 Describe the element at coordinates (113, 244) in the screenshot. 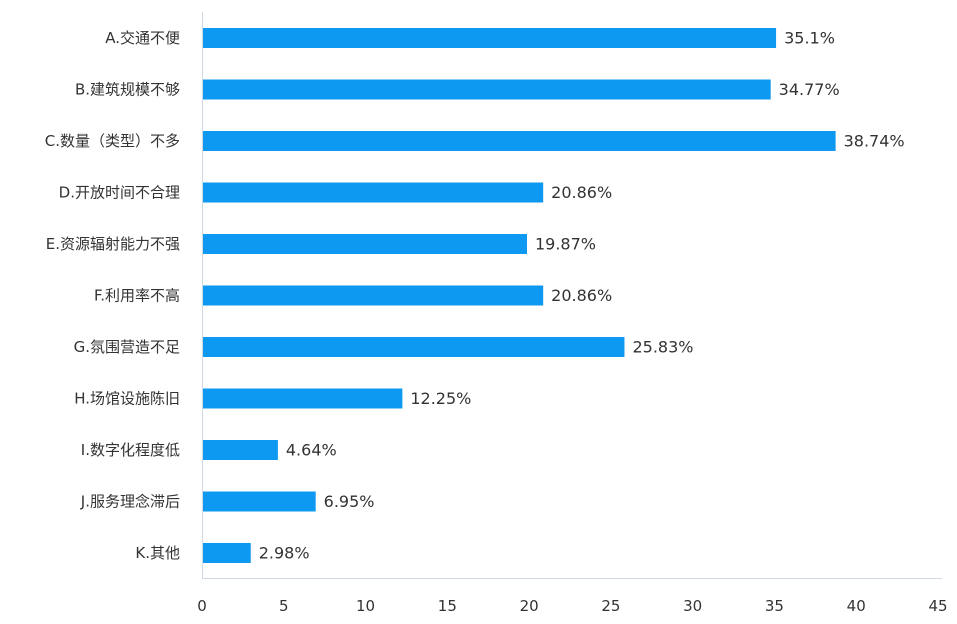

I see `category-label: E.资源辐射能力不强` at that location.